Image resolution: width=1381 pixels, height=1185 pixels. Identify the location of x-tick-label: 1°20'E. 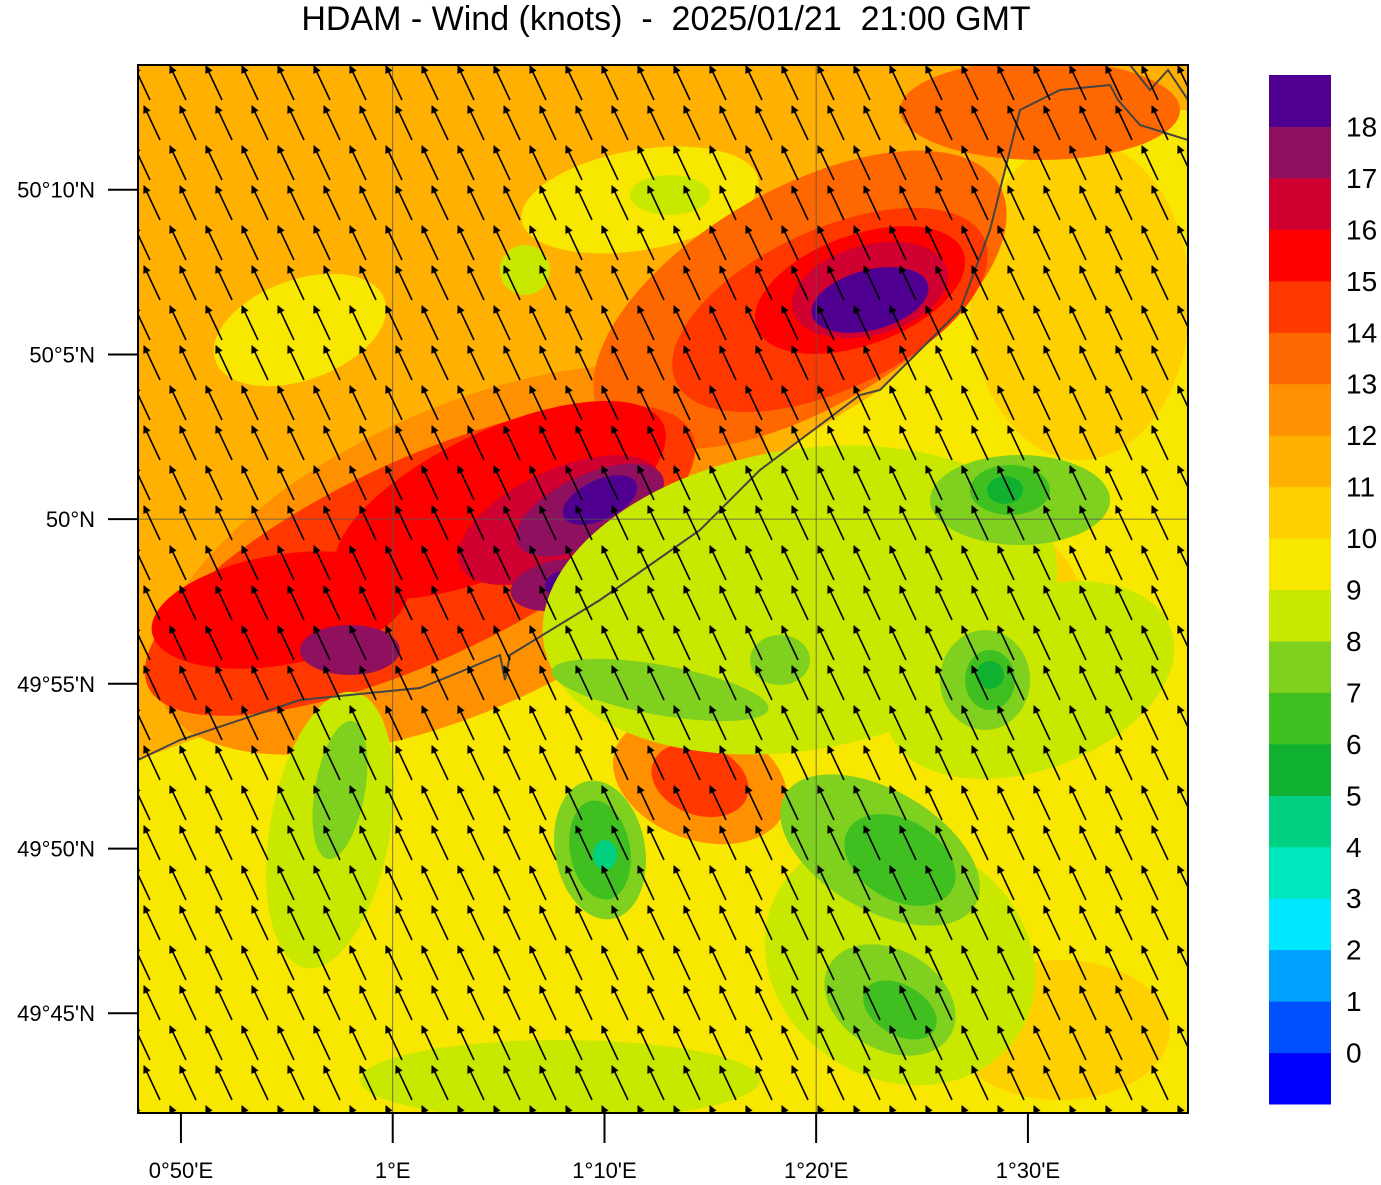
(816, 1169).